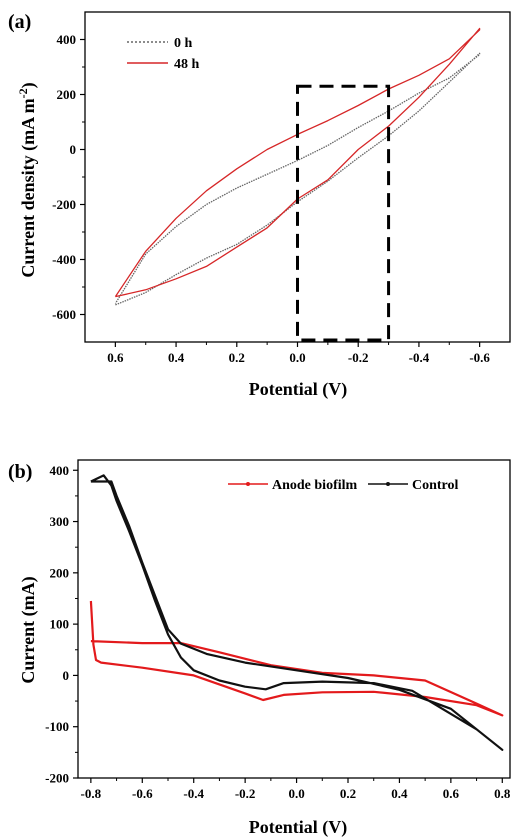  Describe the element at coordinates (315, 485) in the screenshot. I see `legend-anode-label: Anode biofilm` at that location.